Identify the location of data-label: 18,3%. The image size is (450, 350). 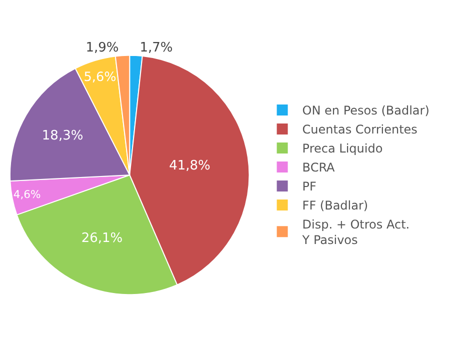
(63, 136).